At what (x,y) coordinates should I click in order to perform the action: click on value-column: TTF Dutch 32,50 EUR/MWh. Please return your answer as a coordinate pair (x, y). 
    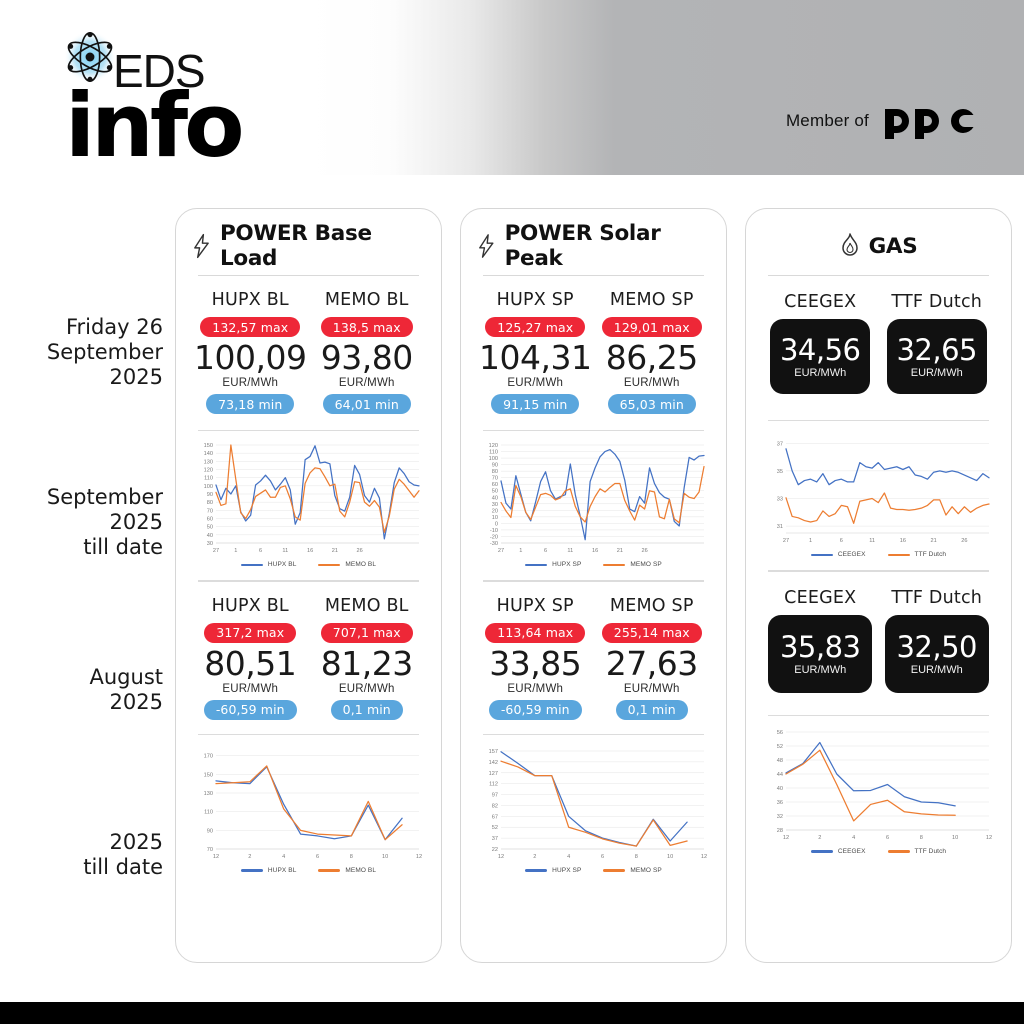
    Looking at the image, I should click on (937, 640).